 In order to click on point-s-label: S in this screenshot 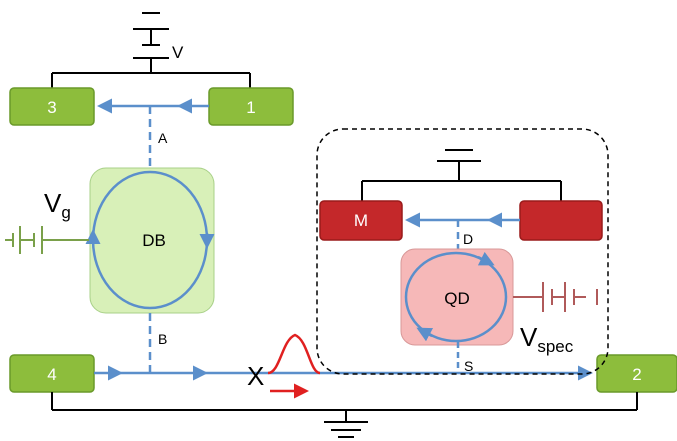, I will do `click(468, 366)`.